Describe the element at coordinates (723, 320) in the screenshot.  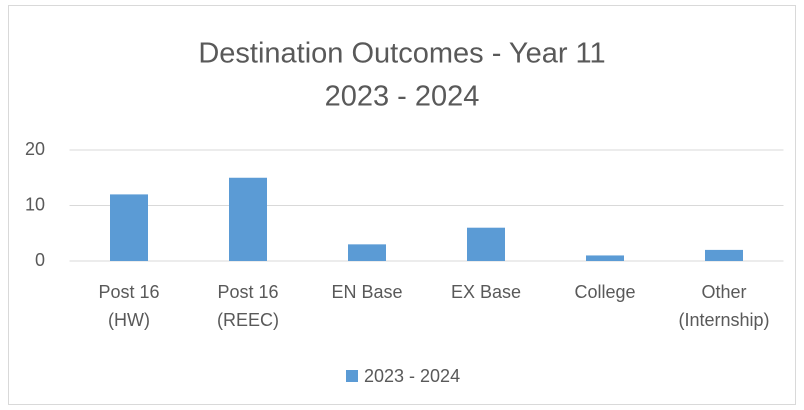
I see `x-tick-label: (Internship)` at that location.